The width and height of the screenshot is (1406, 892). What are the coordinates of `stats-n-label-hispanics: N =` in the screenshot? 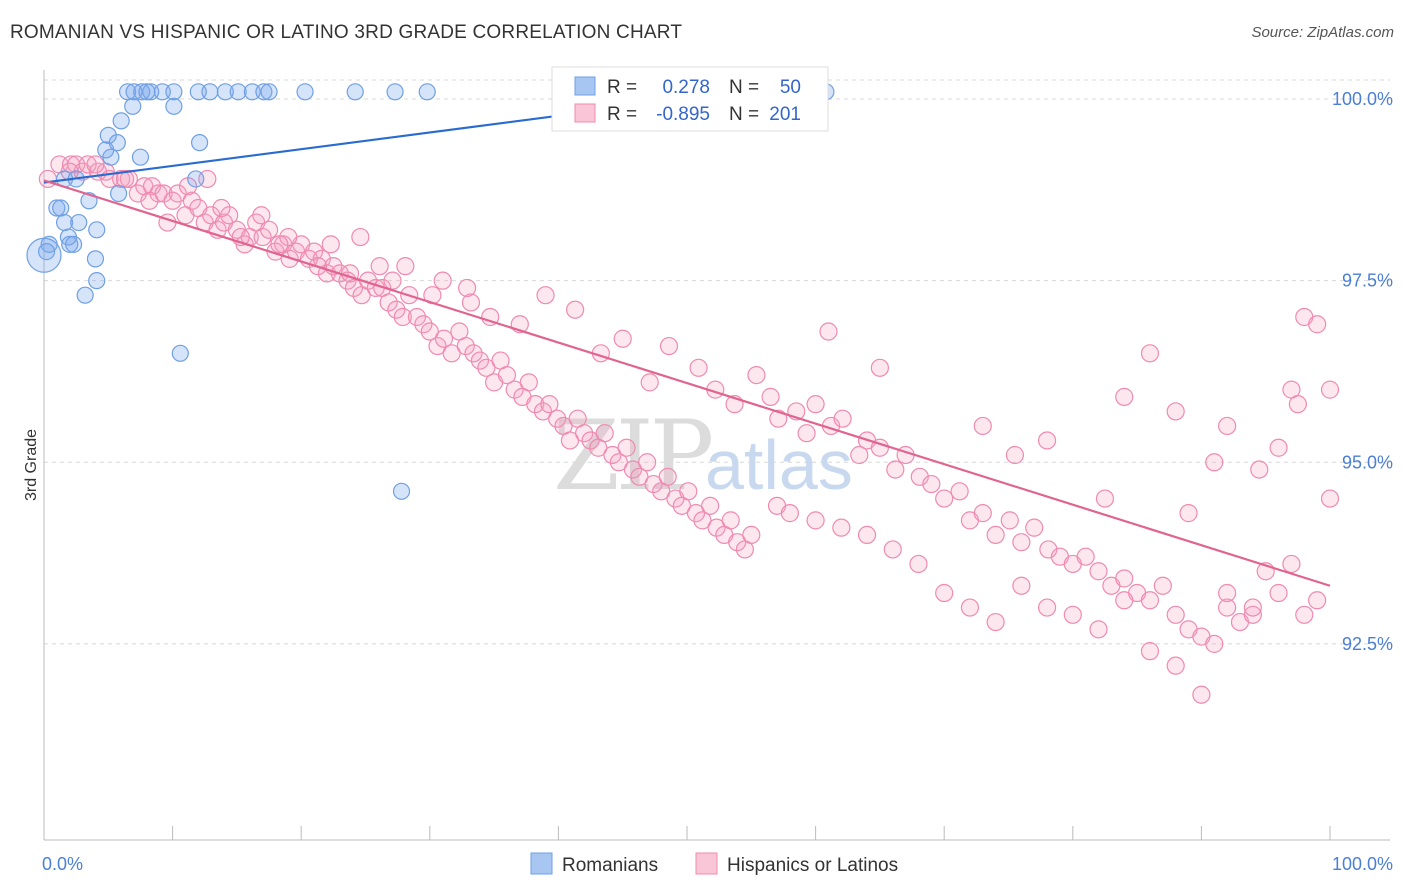 It's located at (744, 114).